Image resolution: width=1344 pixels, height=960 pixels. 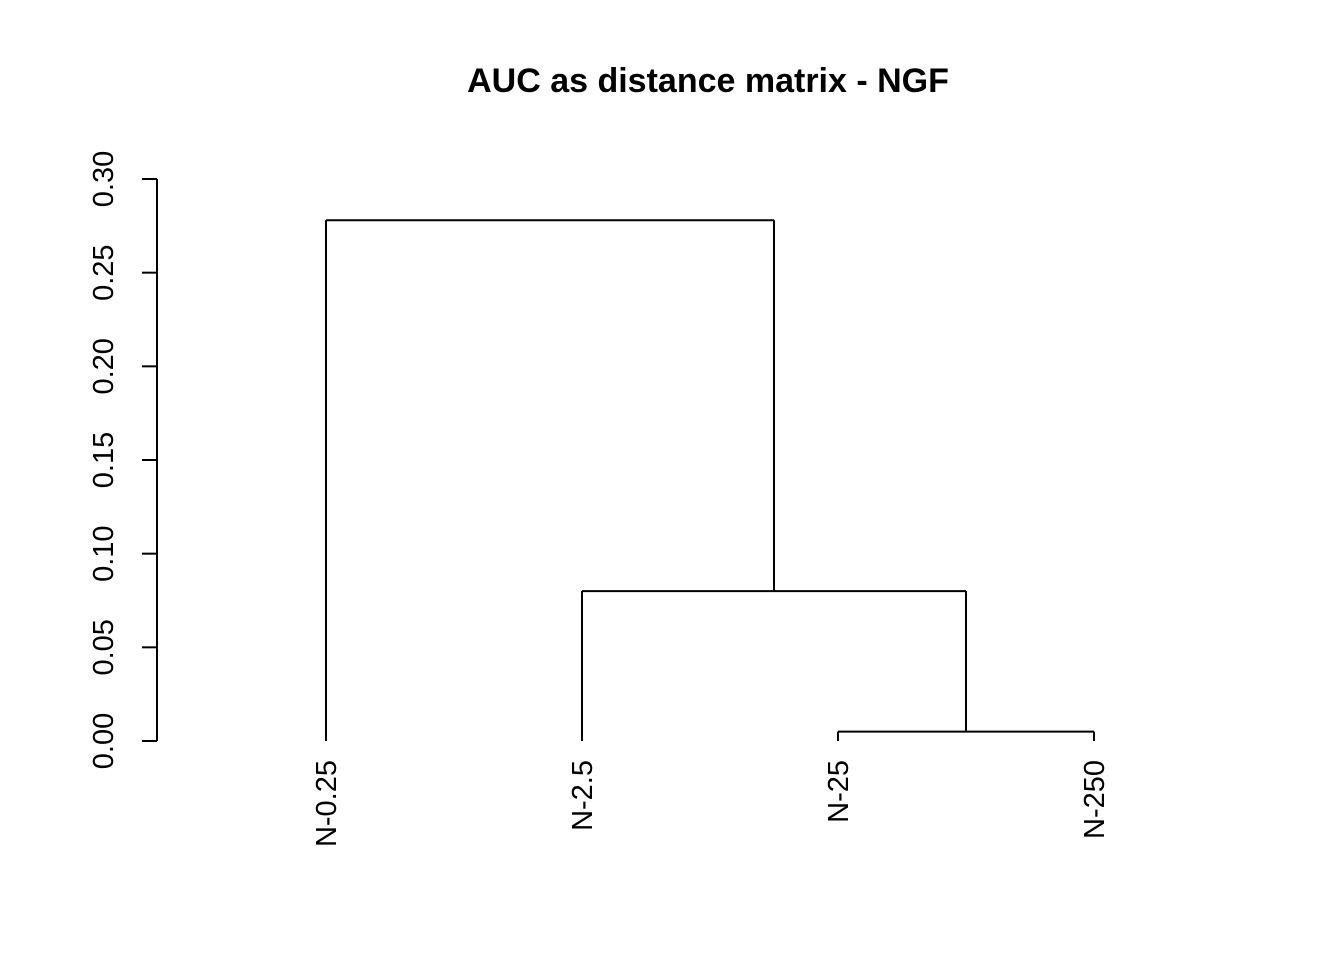 What do you see at coordinates (708, 81) in the screenshot?
I see `chart-title: AUC as distance matrix - NGF` at bounding box center [708, 81].